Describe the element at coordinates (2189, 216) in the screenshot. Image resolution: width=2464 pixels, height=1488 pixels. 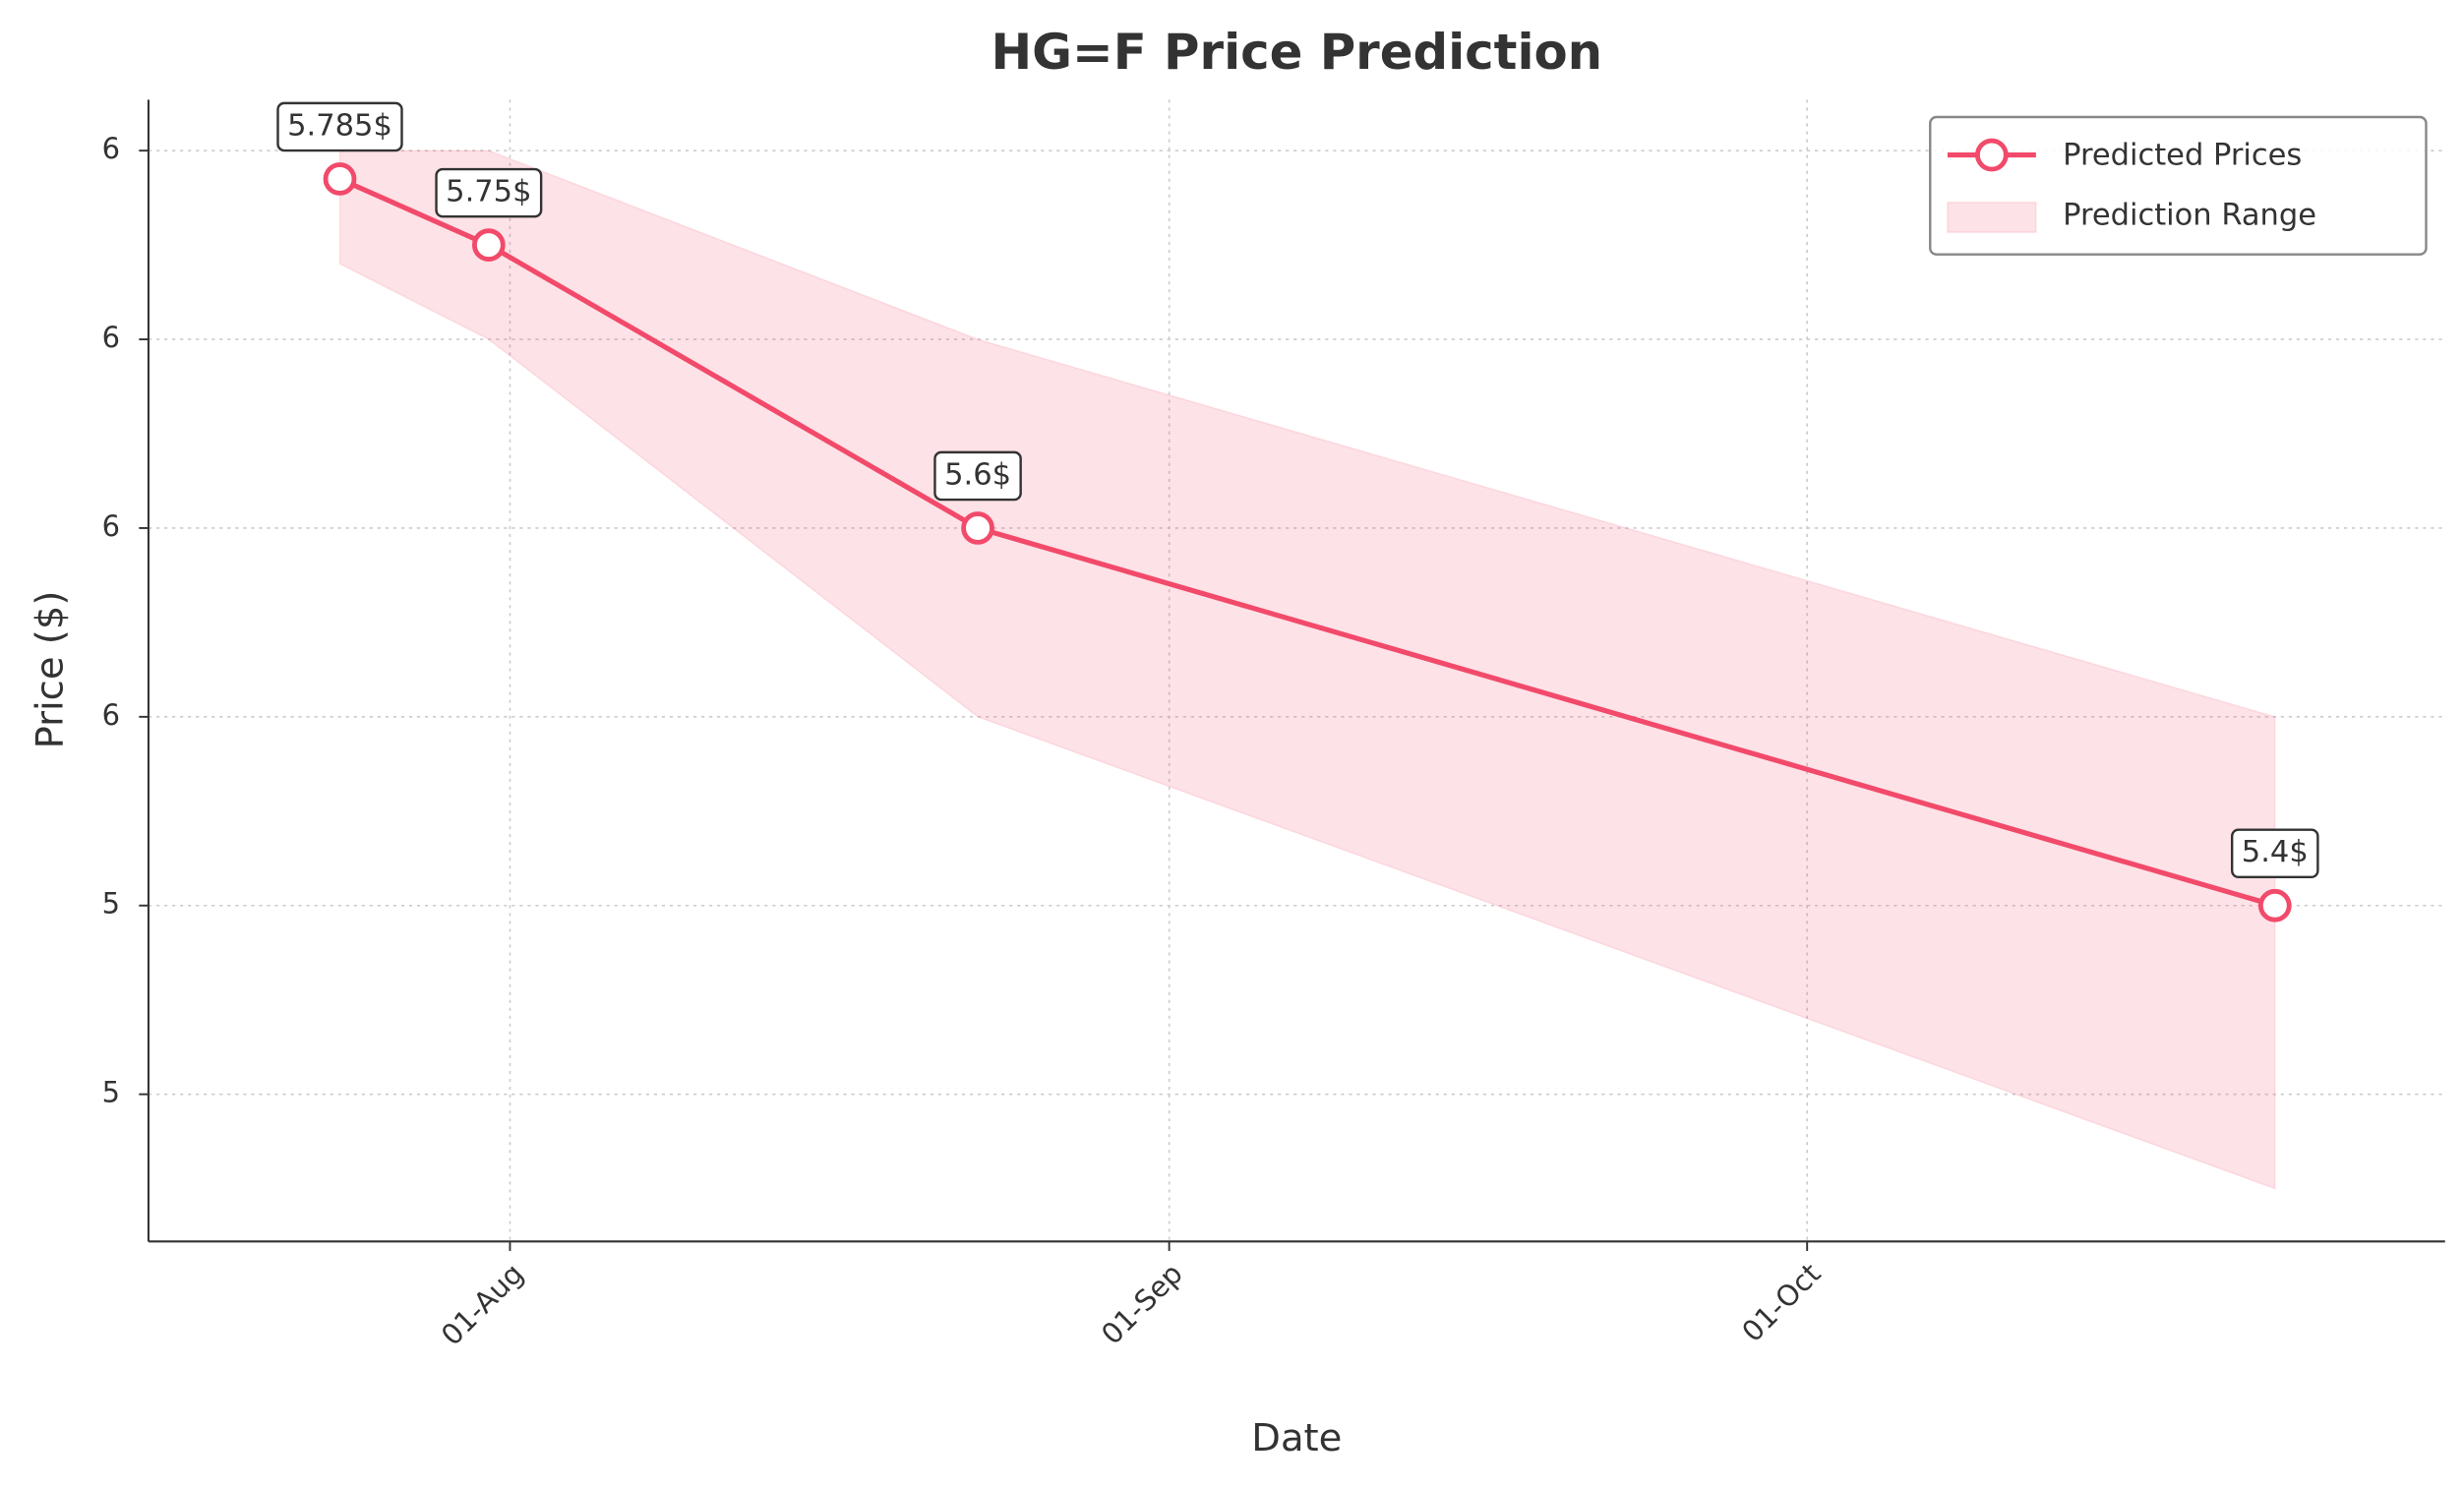
I see `legend-label: Prediction Range` at that location.